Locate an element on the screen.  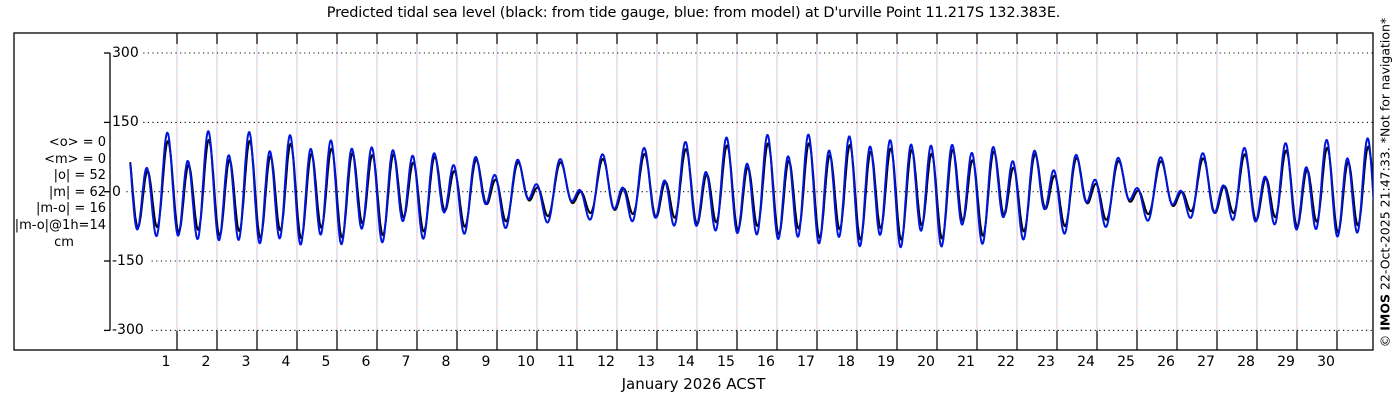
day-tick-label: 9 is located at coordinates (486, 362).